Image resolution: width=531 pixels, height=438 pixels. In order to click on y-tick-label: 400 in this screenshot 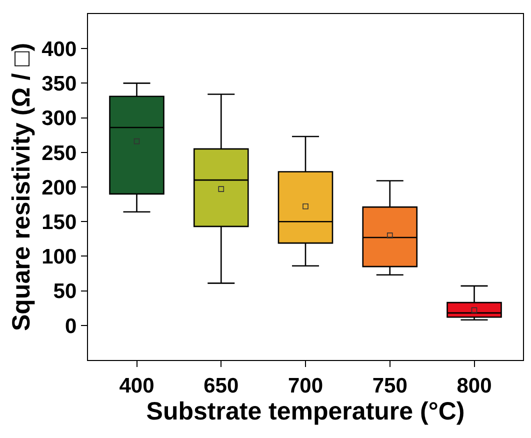, I will do `click(59, 49)`.